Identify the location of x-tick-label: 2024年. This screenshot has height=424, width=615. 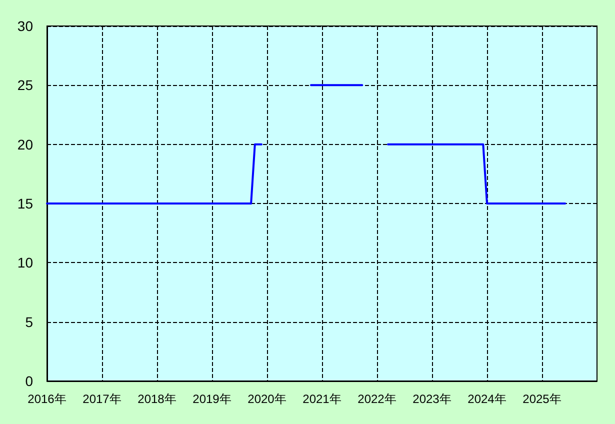
(487, 399).